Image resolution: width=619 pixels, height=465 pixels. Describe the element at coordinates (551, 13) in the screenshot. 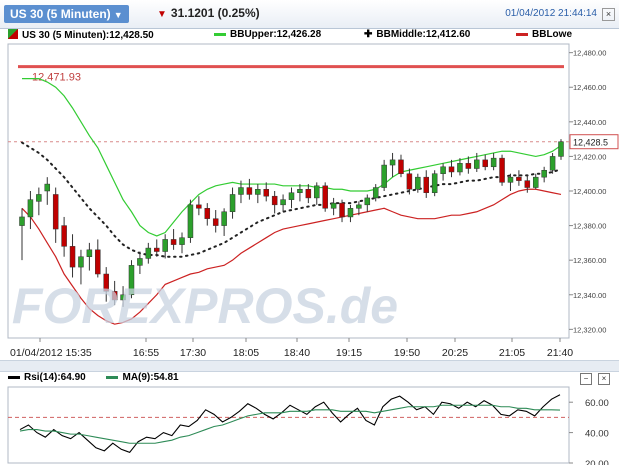

I see `timestamp: 01/04/2012 21:44:14` at that location.